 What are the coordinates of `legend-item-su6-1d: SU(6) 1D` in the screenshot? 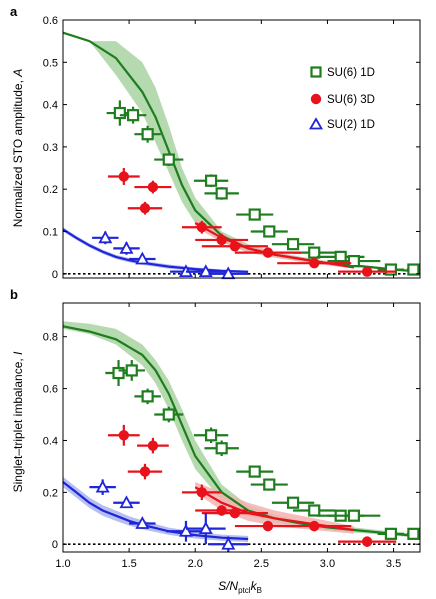 It's located at (342, 72).